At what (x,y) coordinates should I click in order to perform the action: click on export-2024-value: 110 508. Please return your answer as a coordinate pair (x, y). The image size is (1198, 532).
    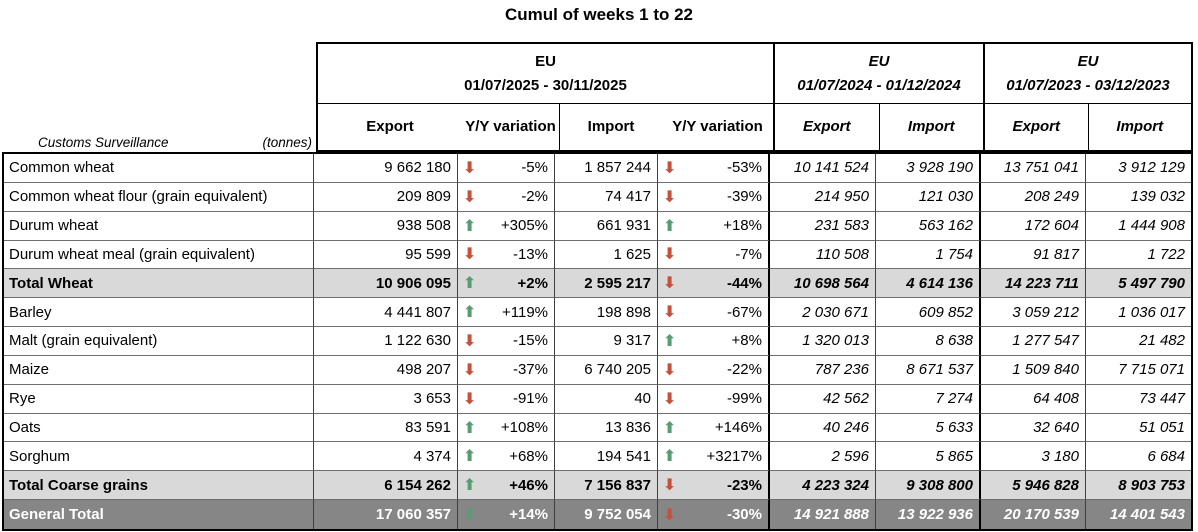
    Looking at the image, I should click on (823, 255).